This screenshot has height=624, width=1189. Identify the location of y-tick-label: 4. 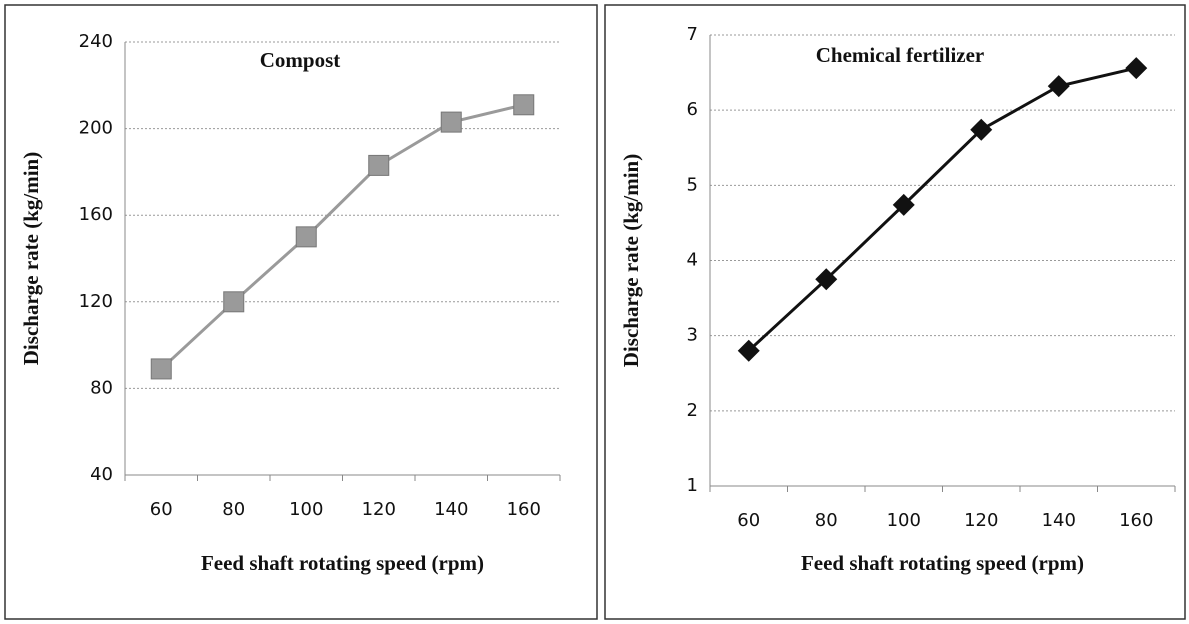
(692, 260).